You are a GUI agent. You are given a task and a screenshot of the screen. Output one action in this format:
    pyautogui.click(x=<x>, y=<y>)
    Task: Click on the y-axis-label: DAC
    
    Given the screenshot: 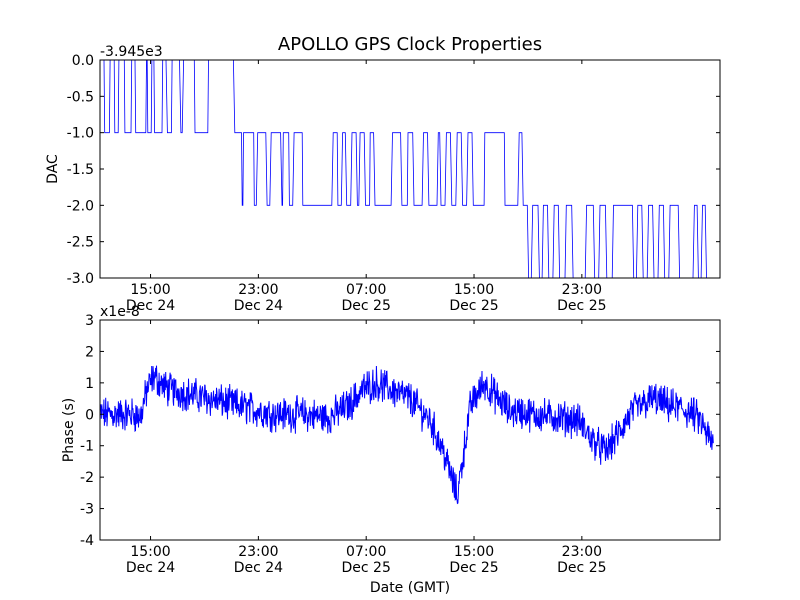 What is the action you would take?
    pyautogui.click(x=53, y=169)
    